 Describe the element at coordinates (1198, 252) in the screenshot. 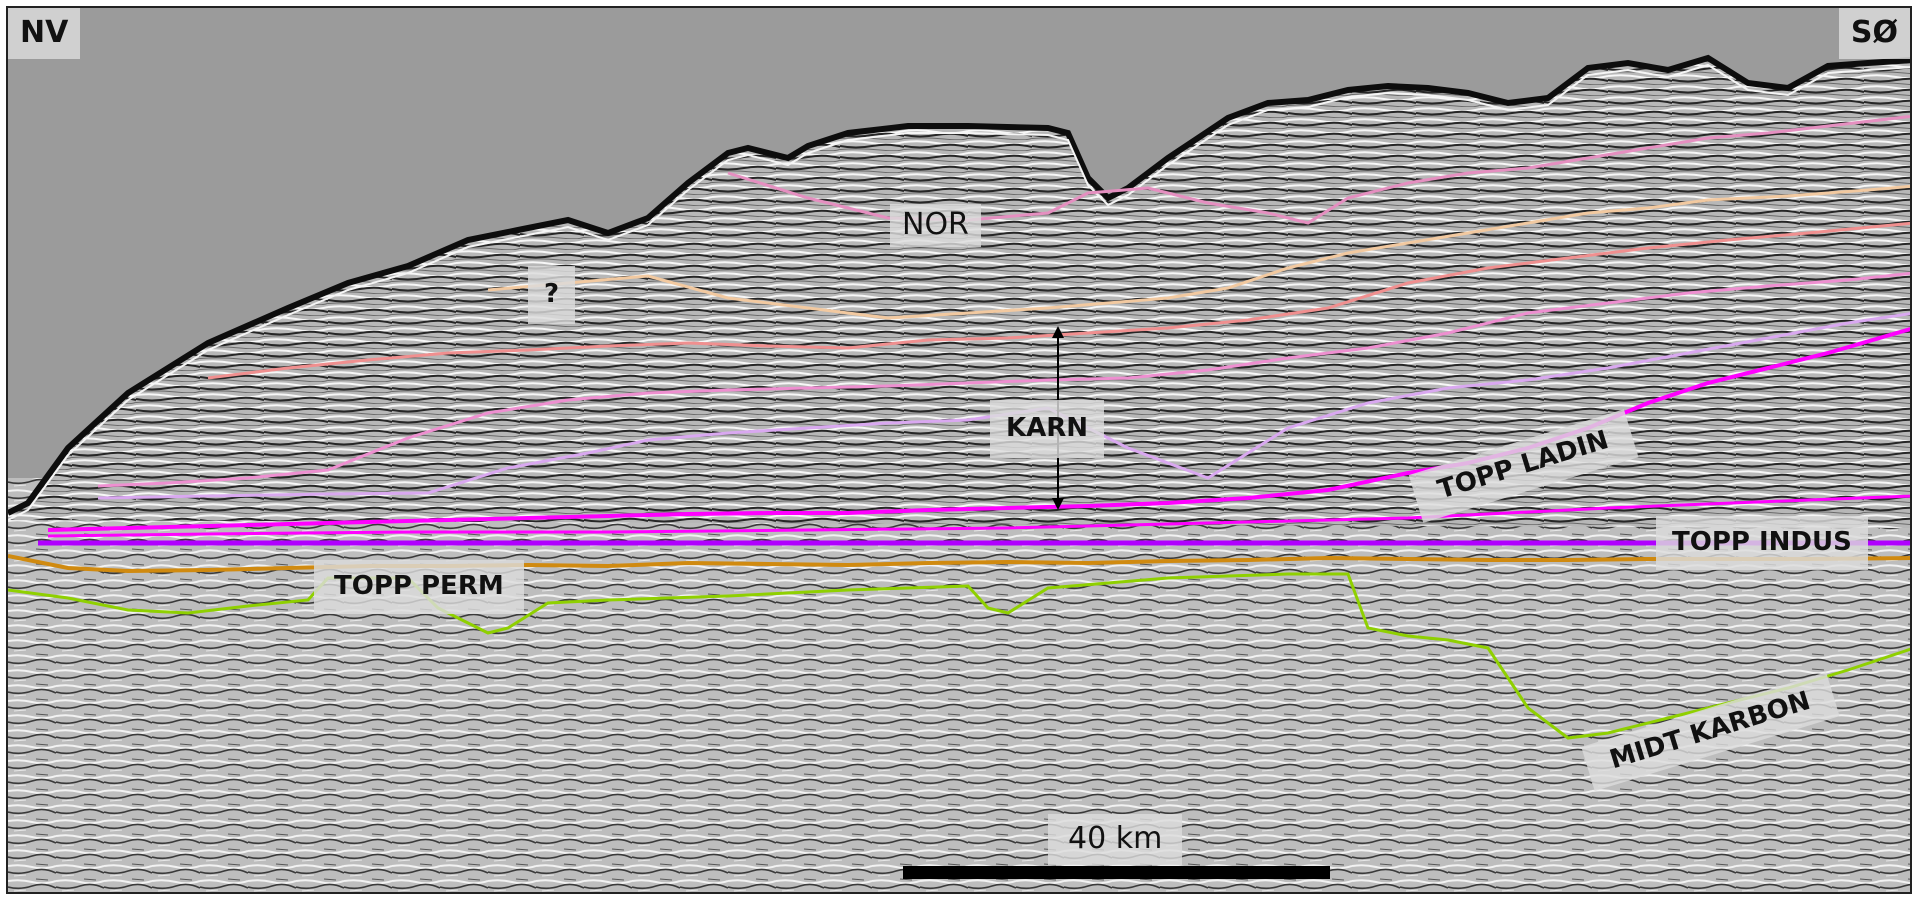

I see `horizon-nor-lower` at that location.